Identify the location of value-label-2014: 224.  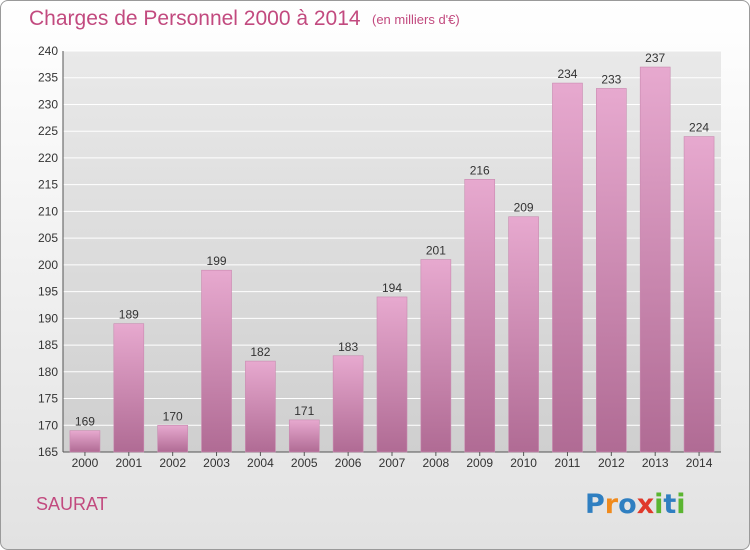
(699, 128).